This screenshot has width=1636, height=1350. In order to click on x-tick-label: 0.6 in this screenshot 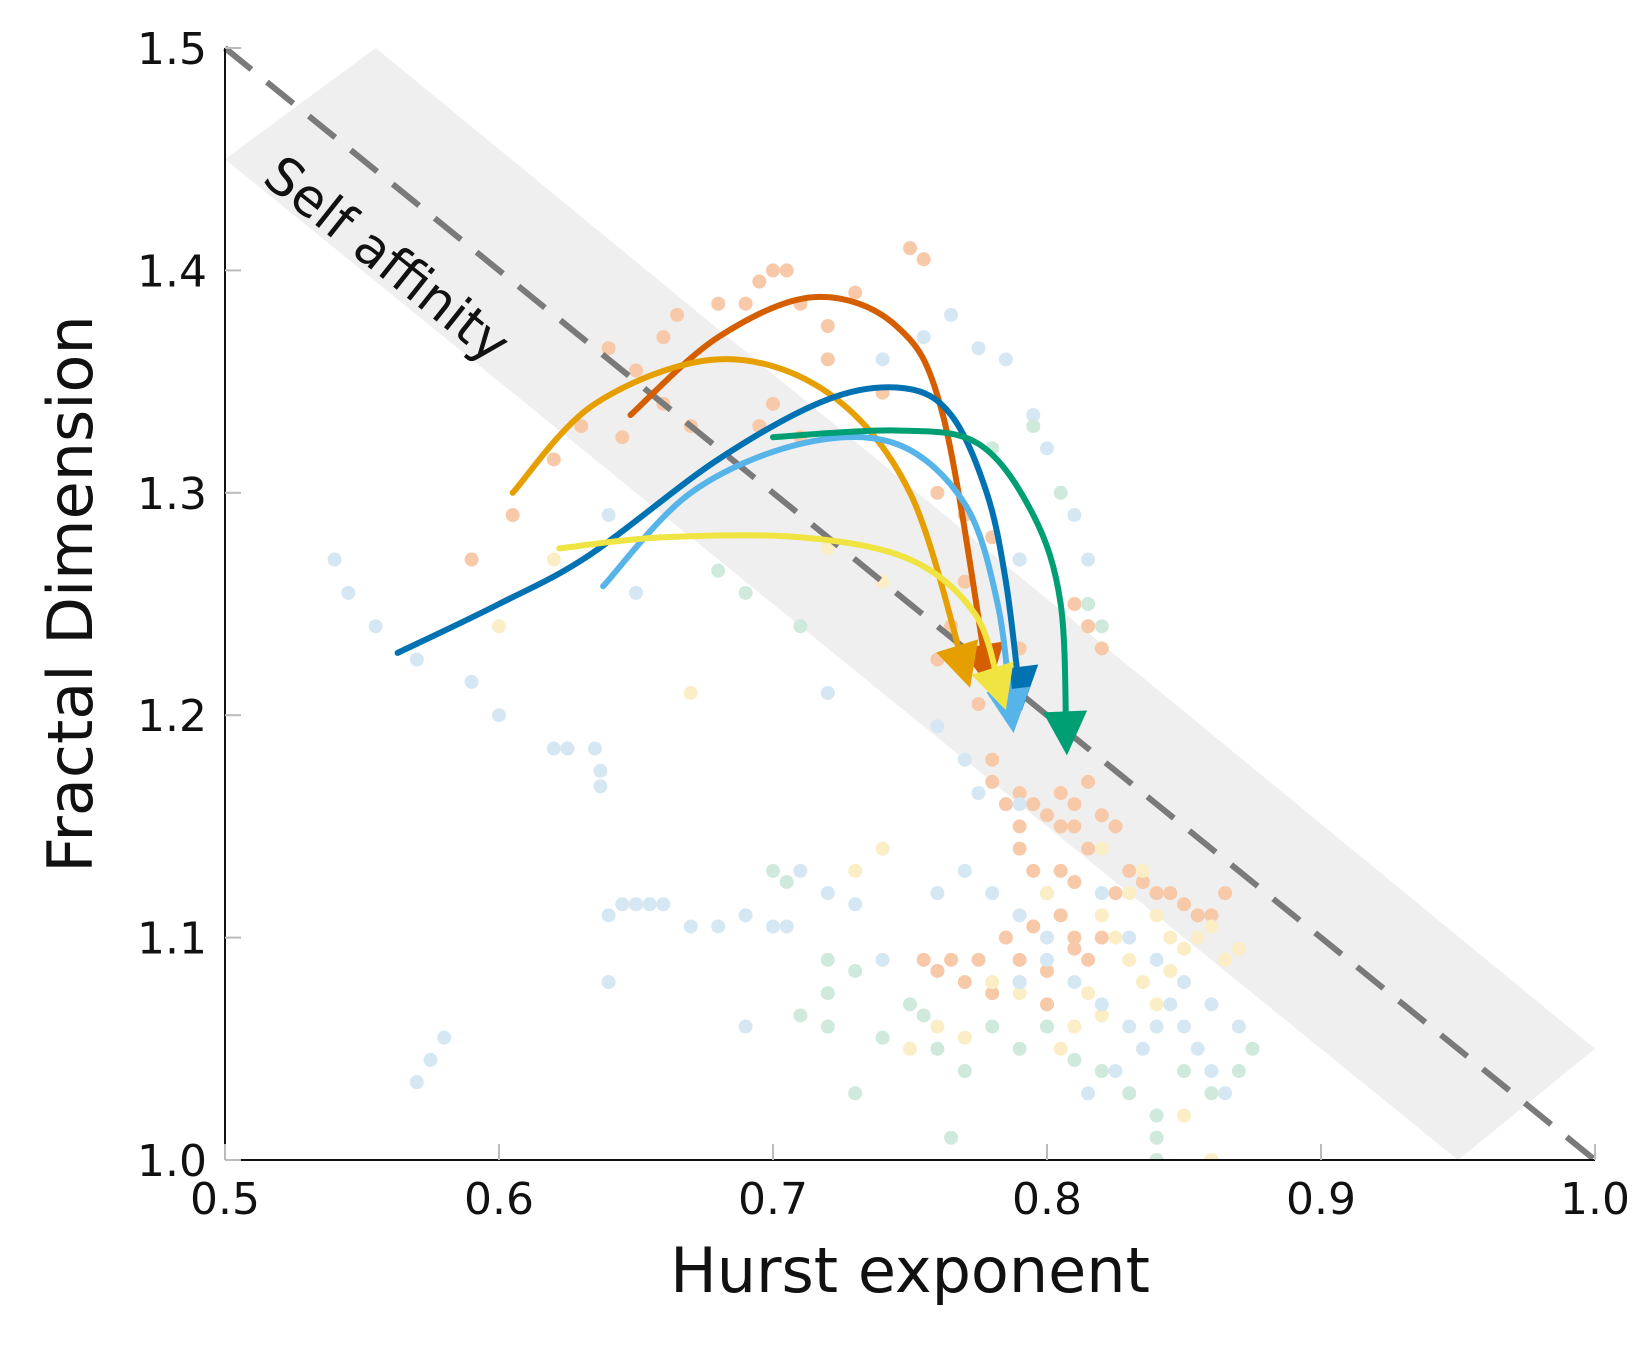, I will do `click(499, 1199)`.